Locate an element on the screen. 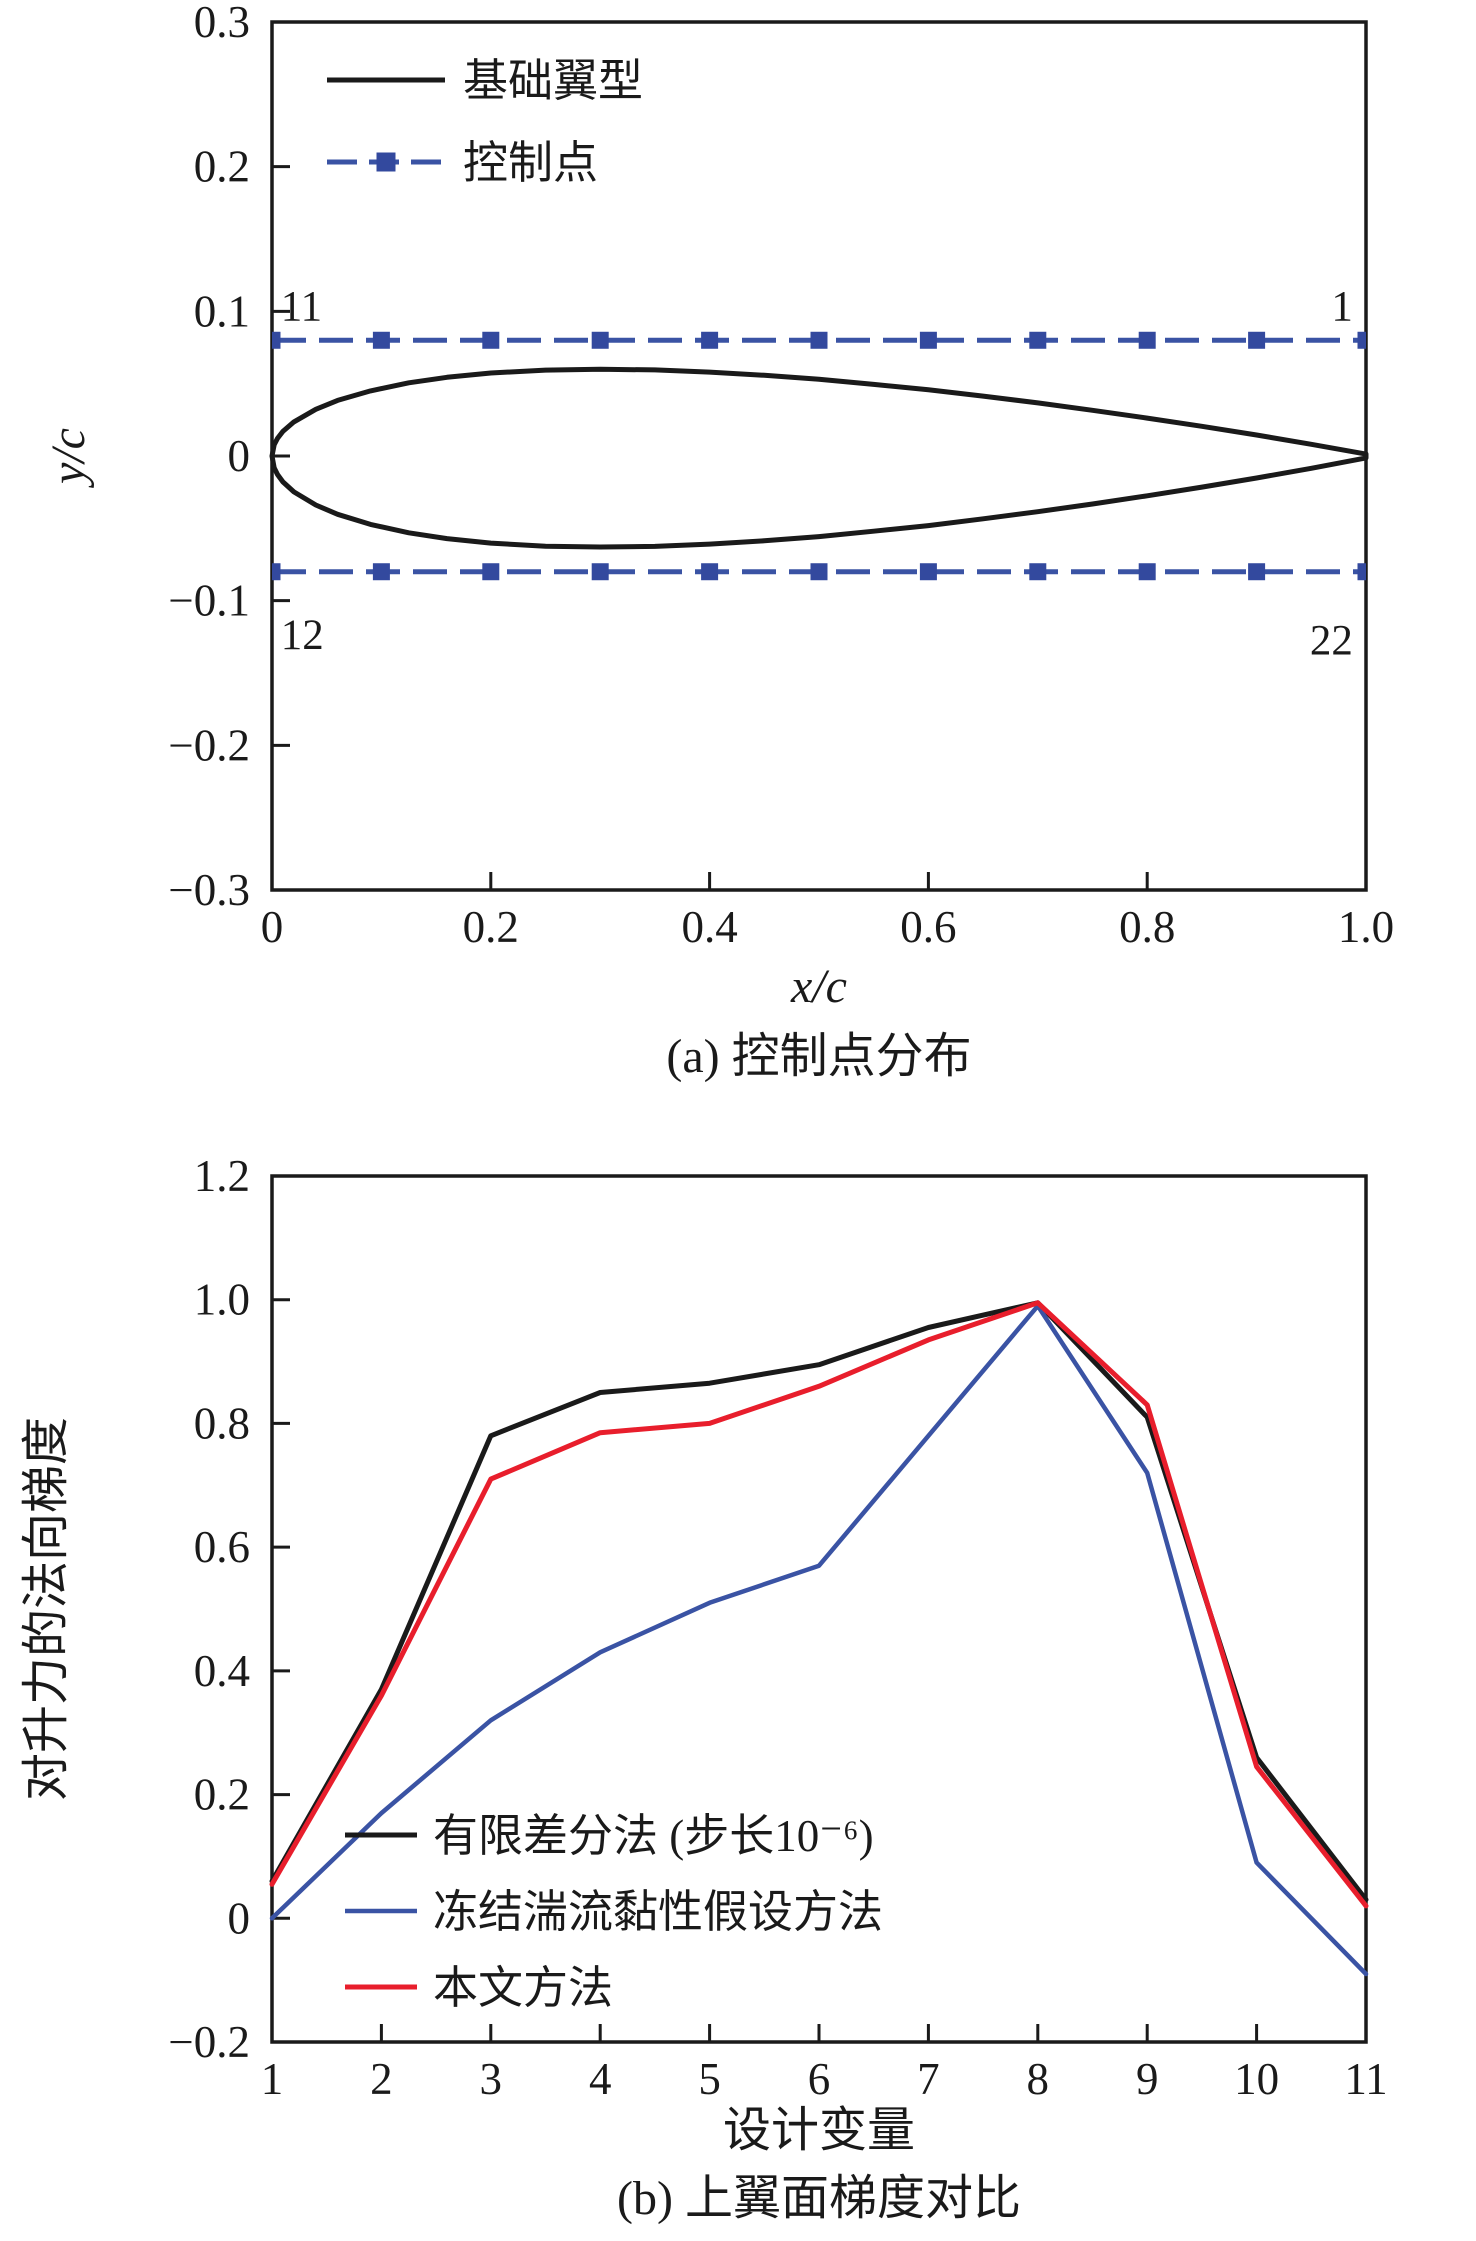  panel-b-x-axis-label: 设计变量 is located at coordinates (819, 2130).